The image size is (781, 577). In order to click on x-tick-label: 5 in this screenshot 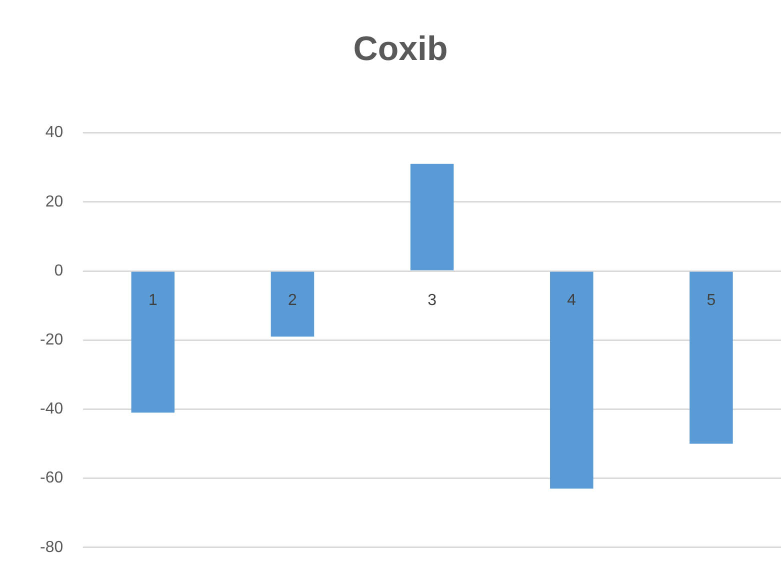, I will do `click(711, 301)`.